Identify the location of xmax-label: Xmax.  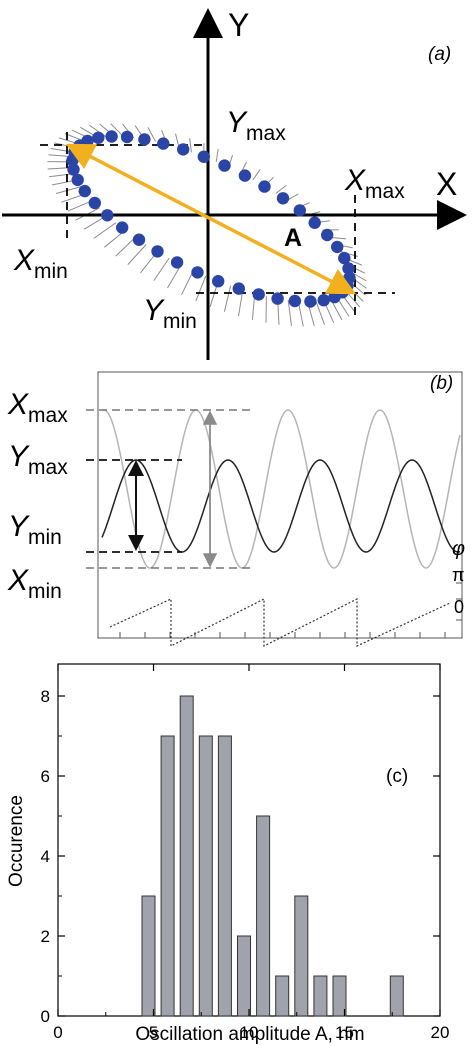
(374, 183).